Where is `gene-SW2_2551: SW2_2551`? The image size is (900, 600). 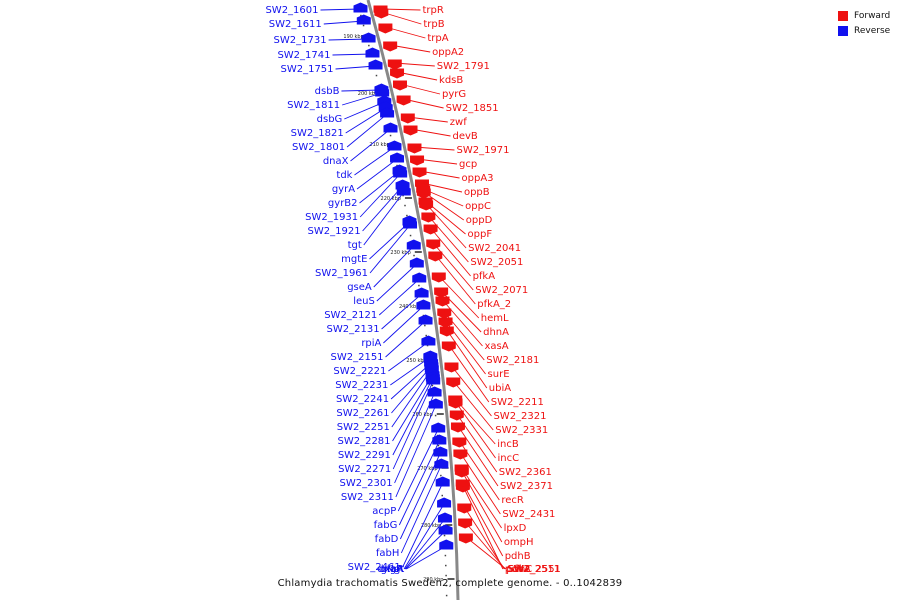
gene-SW2_2551: SW2_2551 is located at coordinates (509, 554).